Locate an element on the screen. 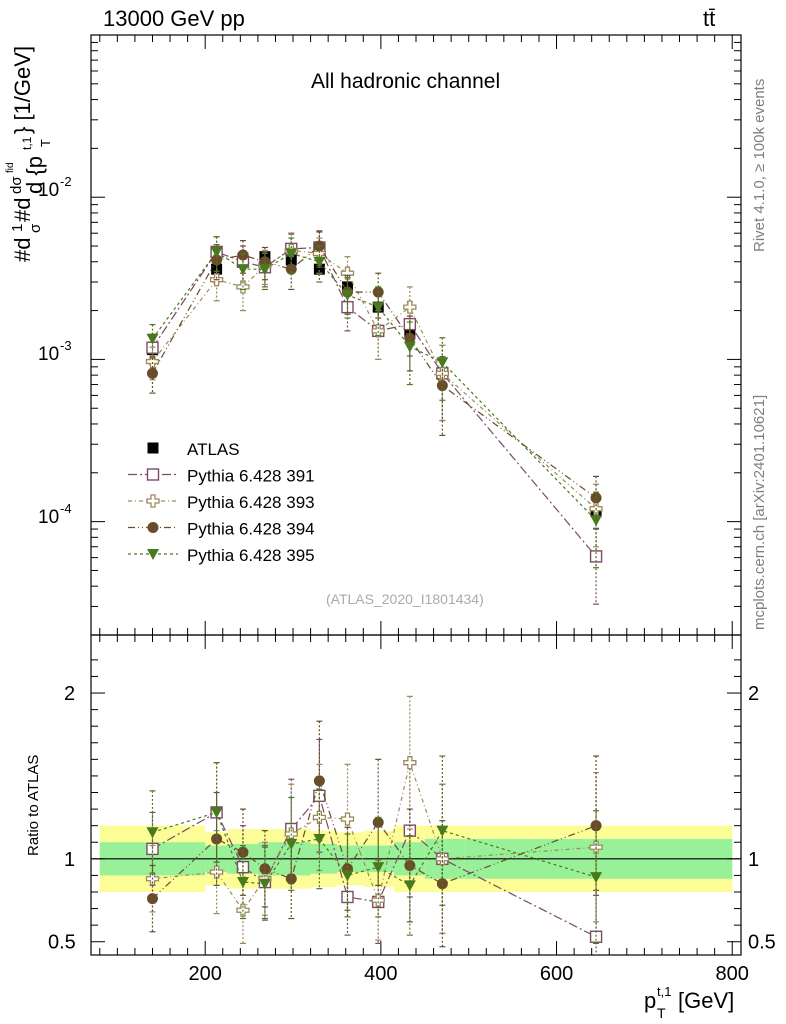  ratio-data-layer is located at coordinates (374, 825).